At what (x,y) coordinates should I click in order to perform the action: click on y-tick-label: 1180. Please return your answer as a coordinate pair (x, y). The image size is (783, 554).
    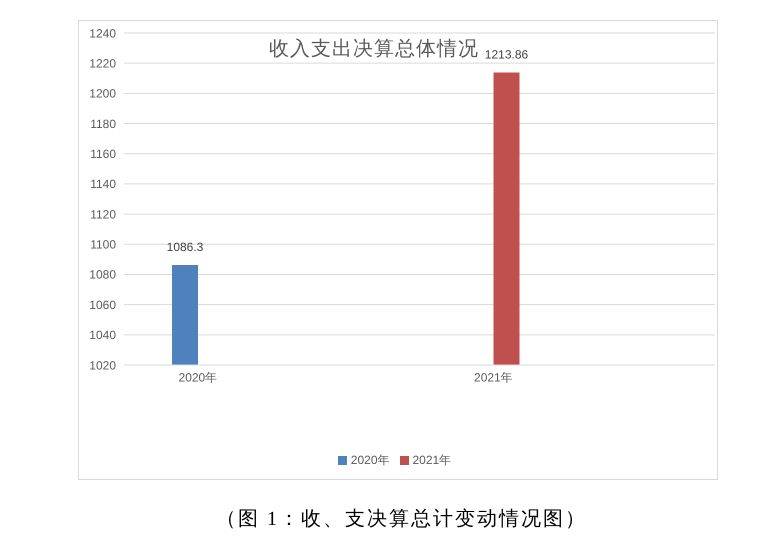
    Looking at the image, I should click on (103, 123).